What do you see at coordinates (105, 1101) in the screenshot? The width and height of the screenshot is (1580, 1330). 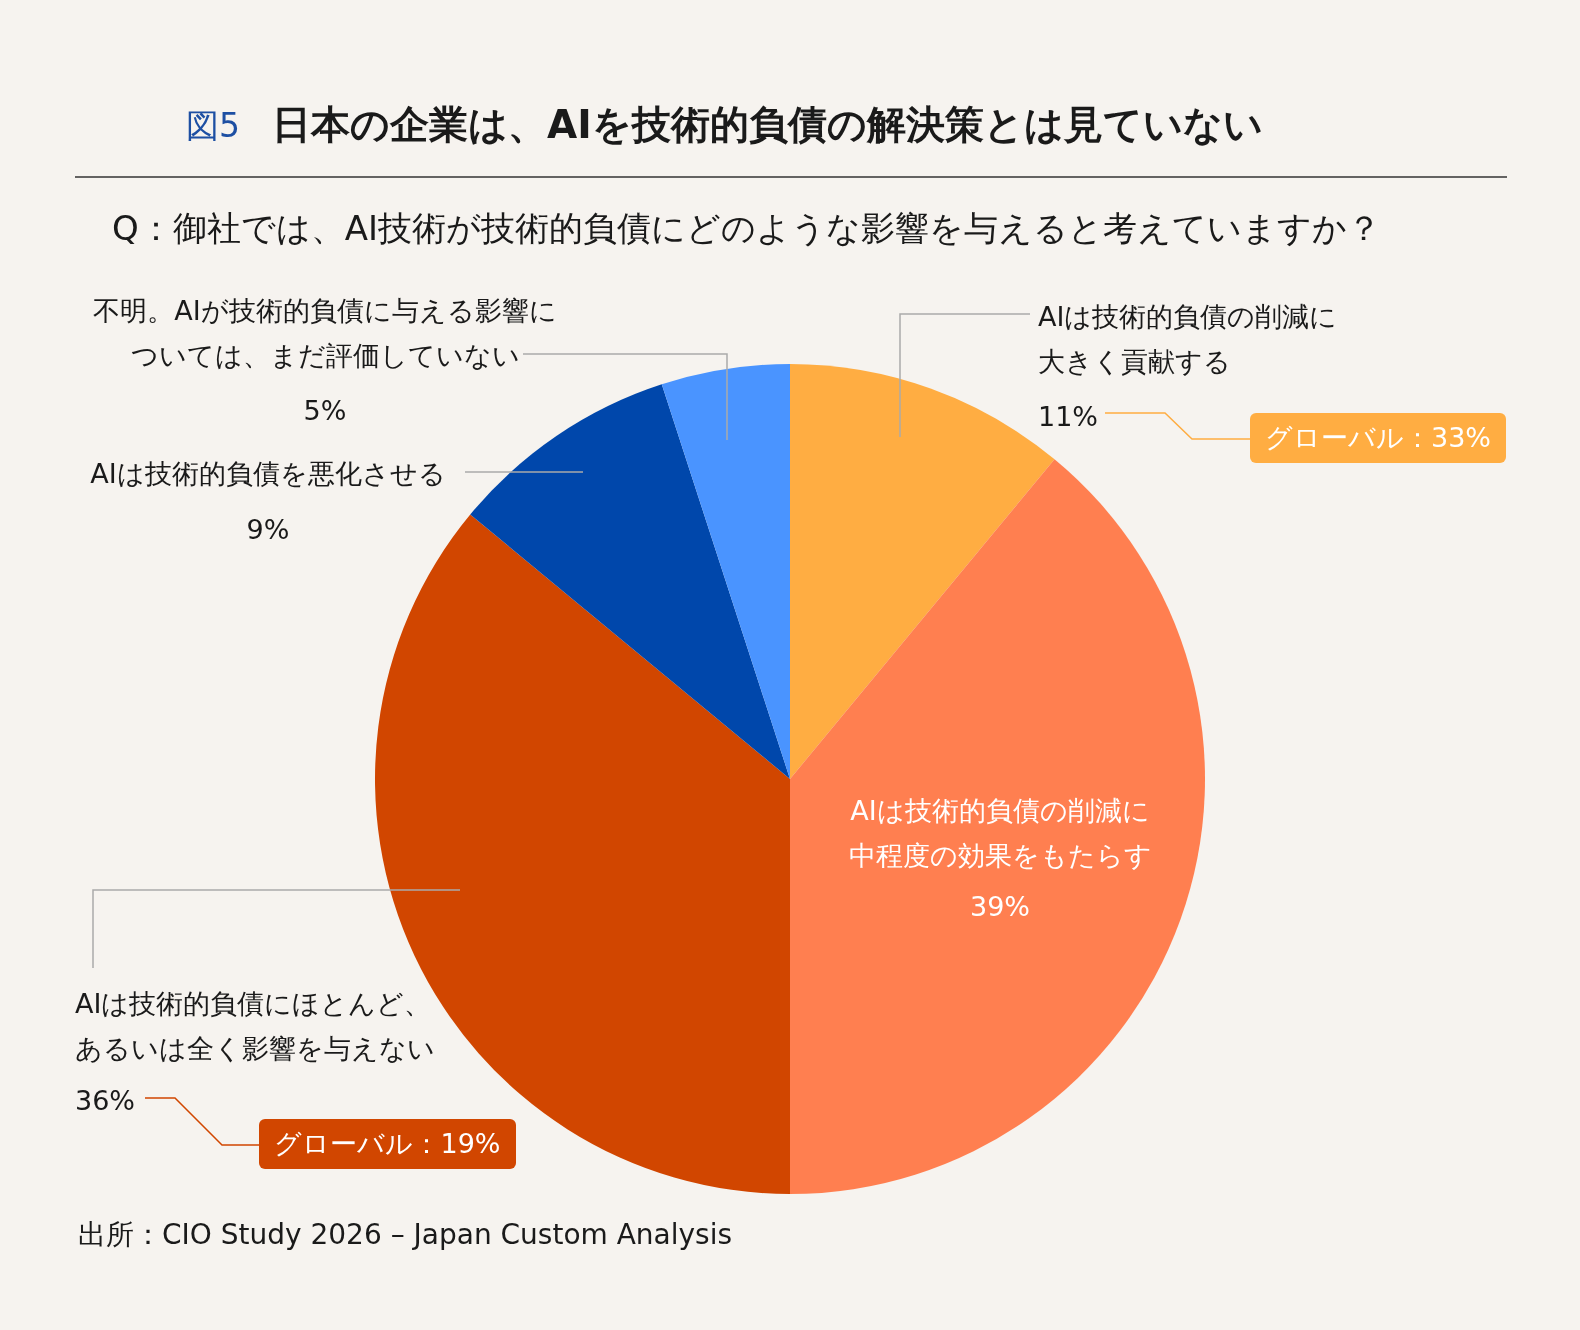 I see `data-label: 36%` at bounding box center [105, 1101].